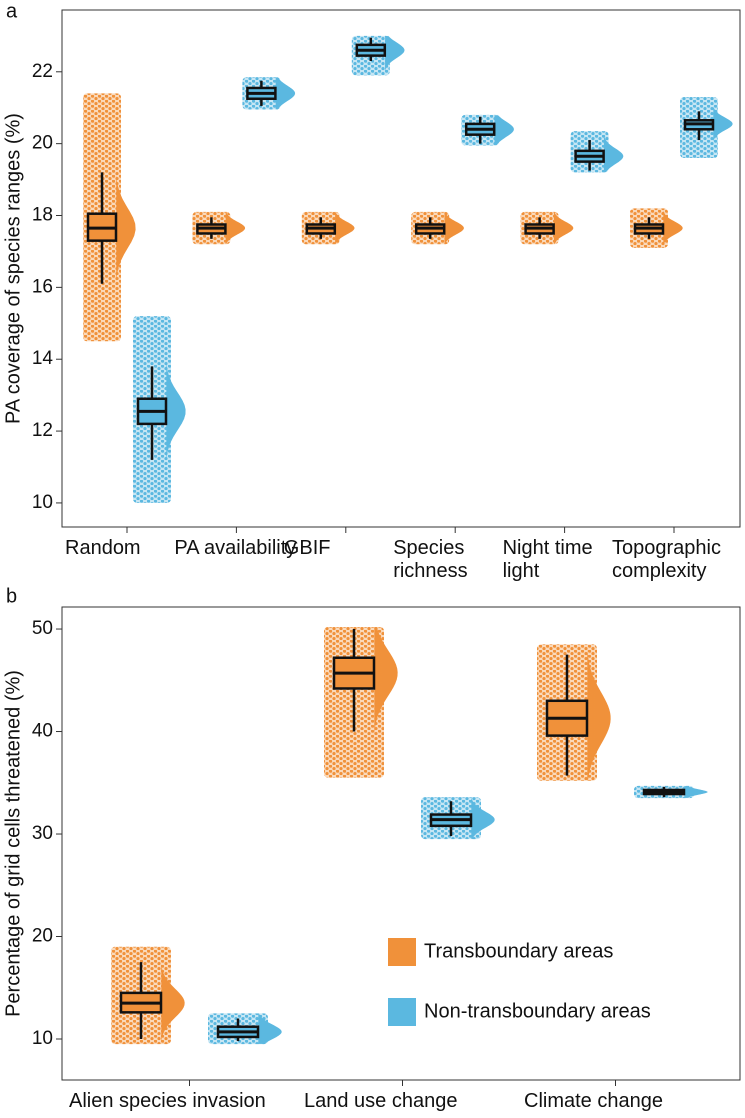 This screenshot has height=1118, width=745. What do you see at coordinates (103, 548) in the screenshot?
I see `x-tick-label: Random` at bounding box center [103, 548].